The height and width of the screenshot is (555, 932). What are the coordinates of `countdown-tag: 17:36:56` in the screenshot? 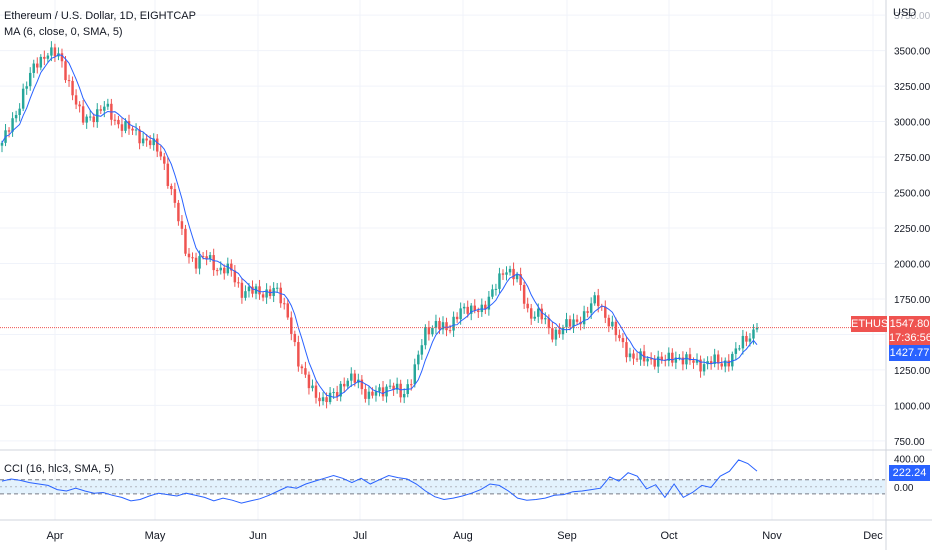 It's located at (910, 338).